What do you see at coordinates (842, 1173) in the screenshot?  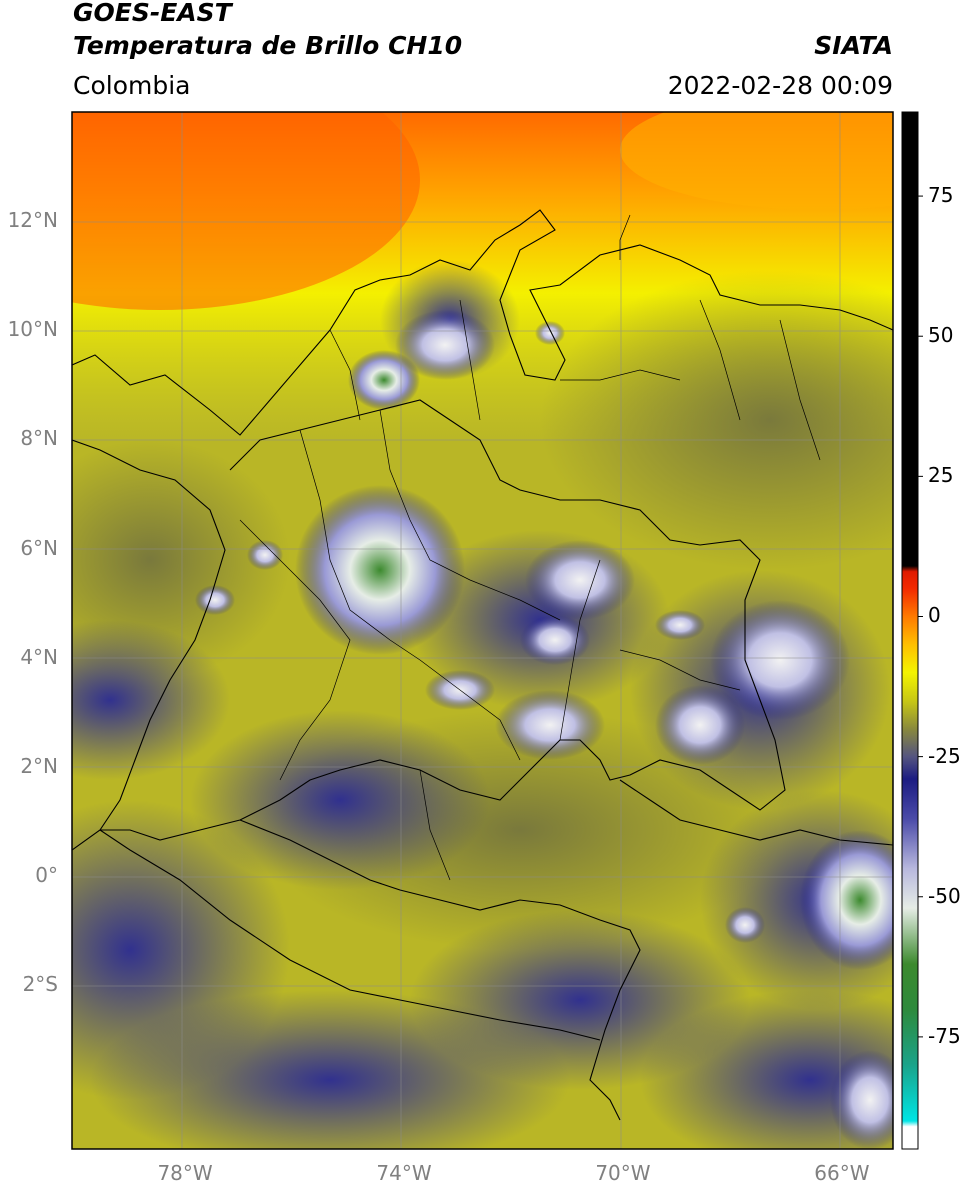 I see `lon-tick-label: 66°W` at bounding box center [842, 1173].